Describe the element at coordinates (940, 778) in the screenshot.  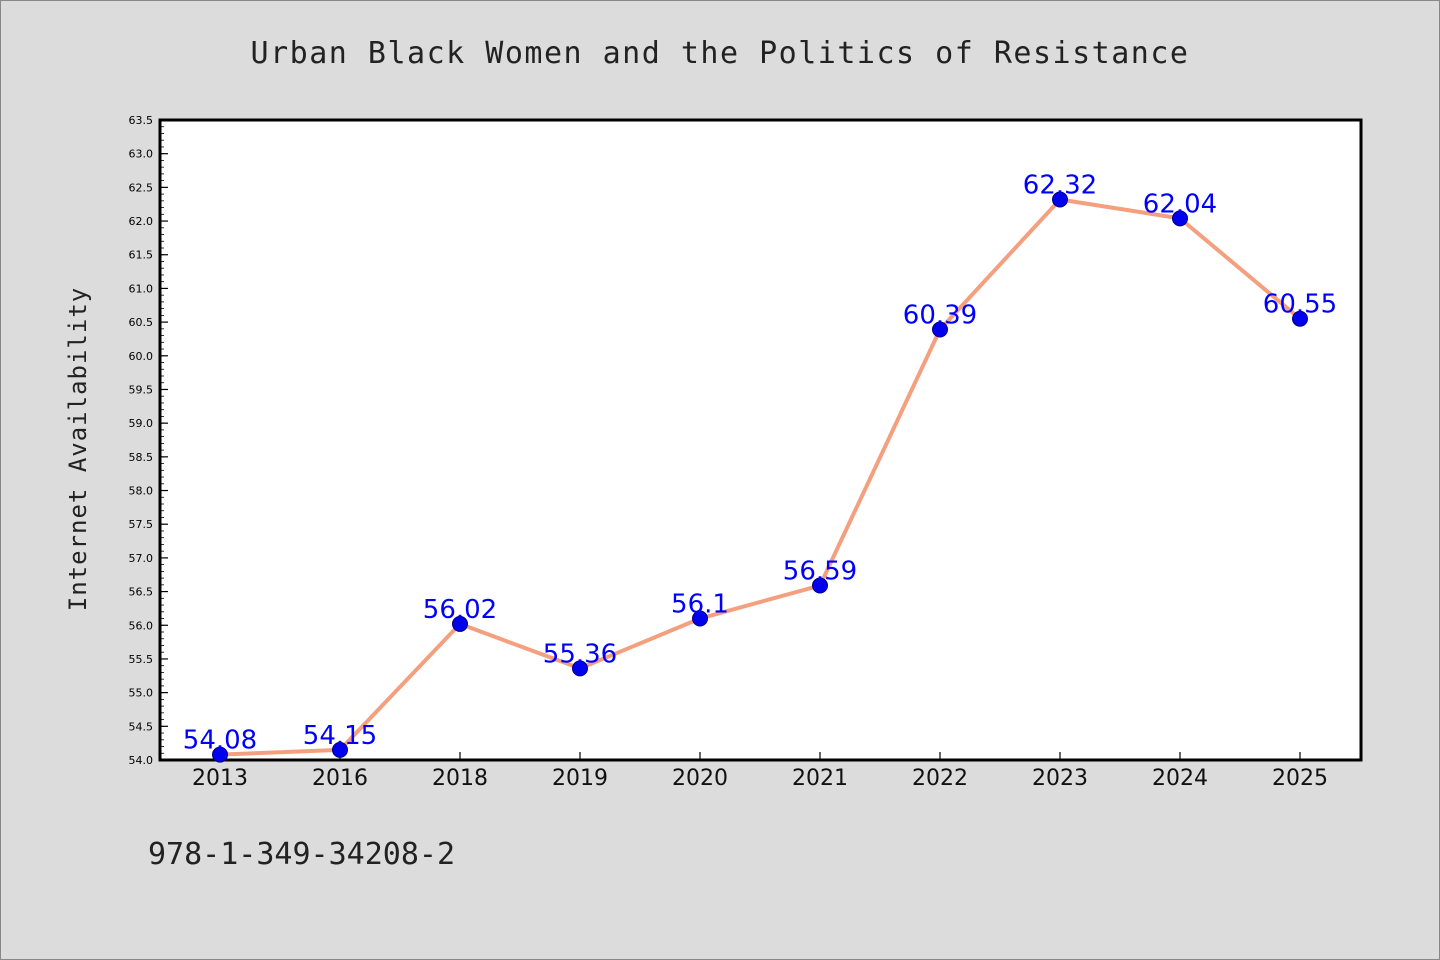
I see `x-tick-label: 2022` at that location.